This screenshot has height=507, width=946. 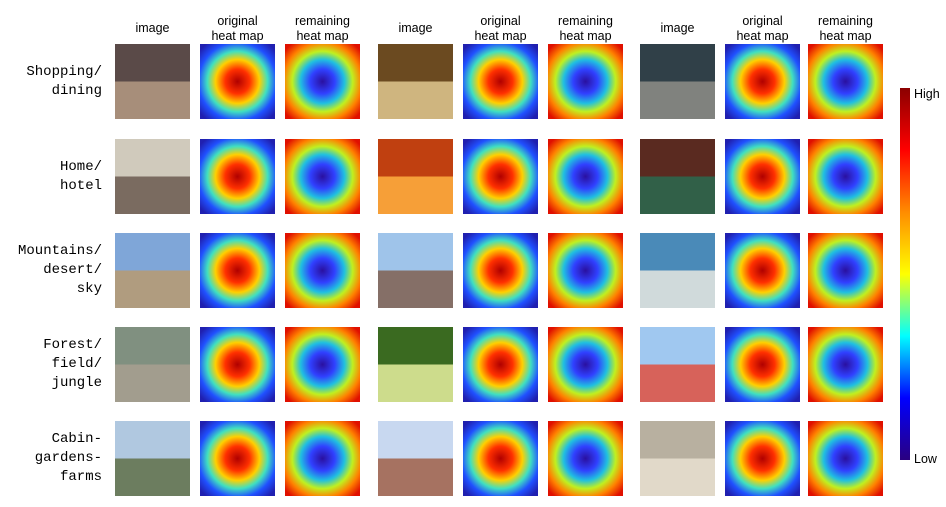 I want to click on row-label-line: Forest/, so click(x=72, y=345).